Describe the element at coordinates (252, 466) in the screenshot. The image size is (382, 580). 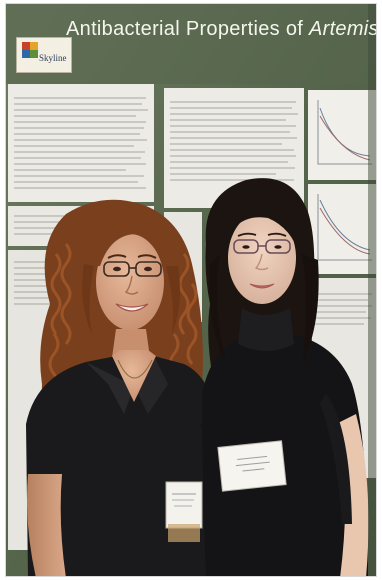
I see `name-badge-right` at that location.